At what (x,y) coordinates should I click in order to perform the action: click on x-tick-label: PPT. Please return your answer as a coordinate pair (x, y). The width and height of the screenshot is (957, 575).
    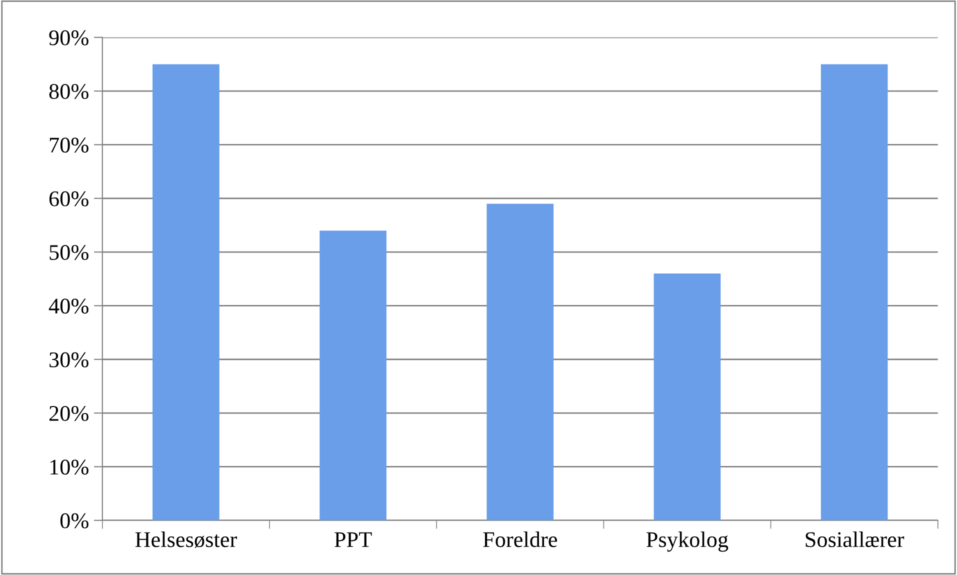
    Looking at the image, I should click on (353, 539).